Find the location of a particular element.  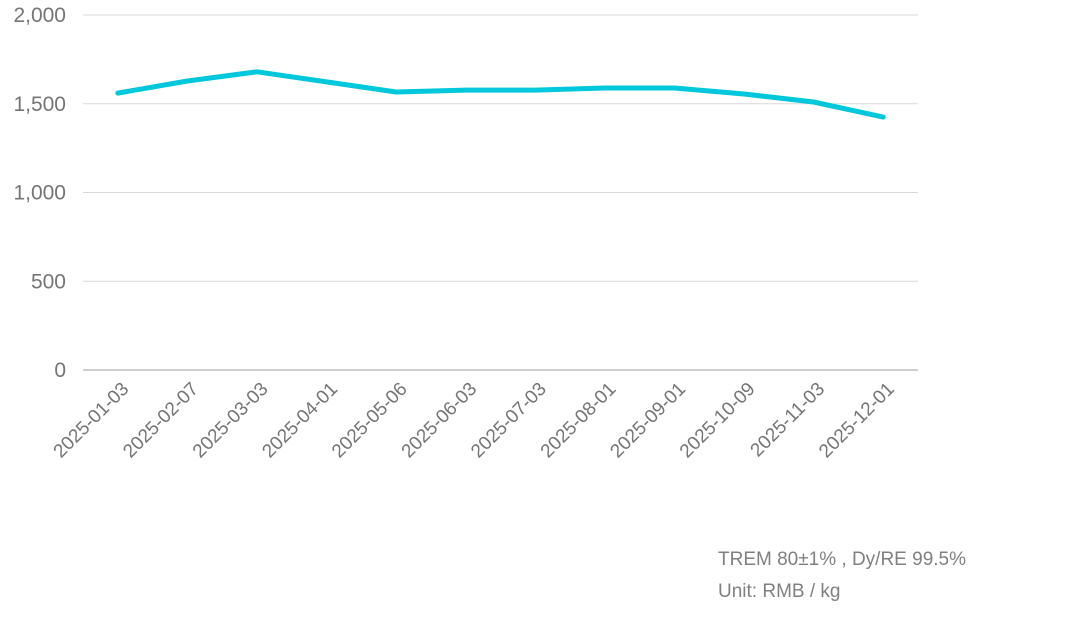

y-axis-ticks: 0 500 1,000 1,500 2,000 is located at coordinates (39, 193).